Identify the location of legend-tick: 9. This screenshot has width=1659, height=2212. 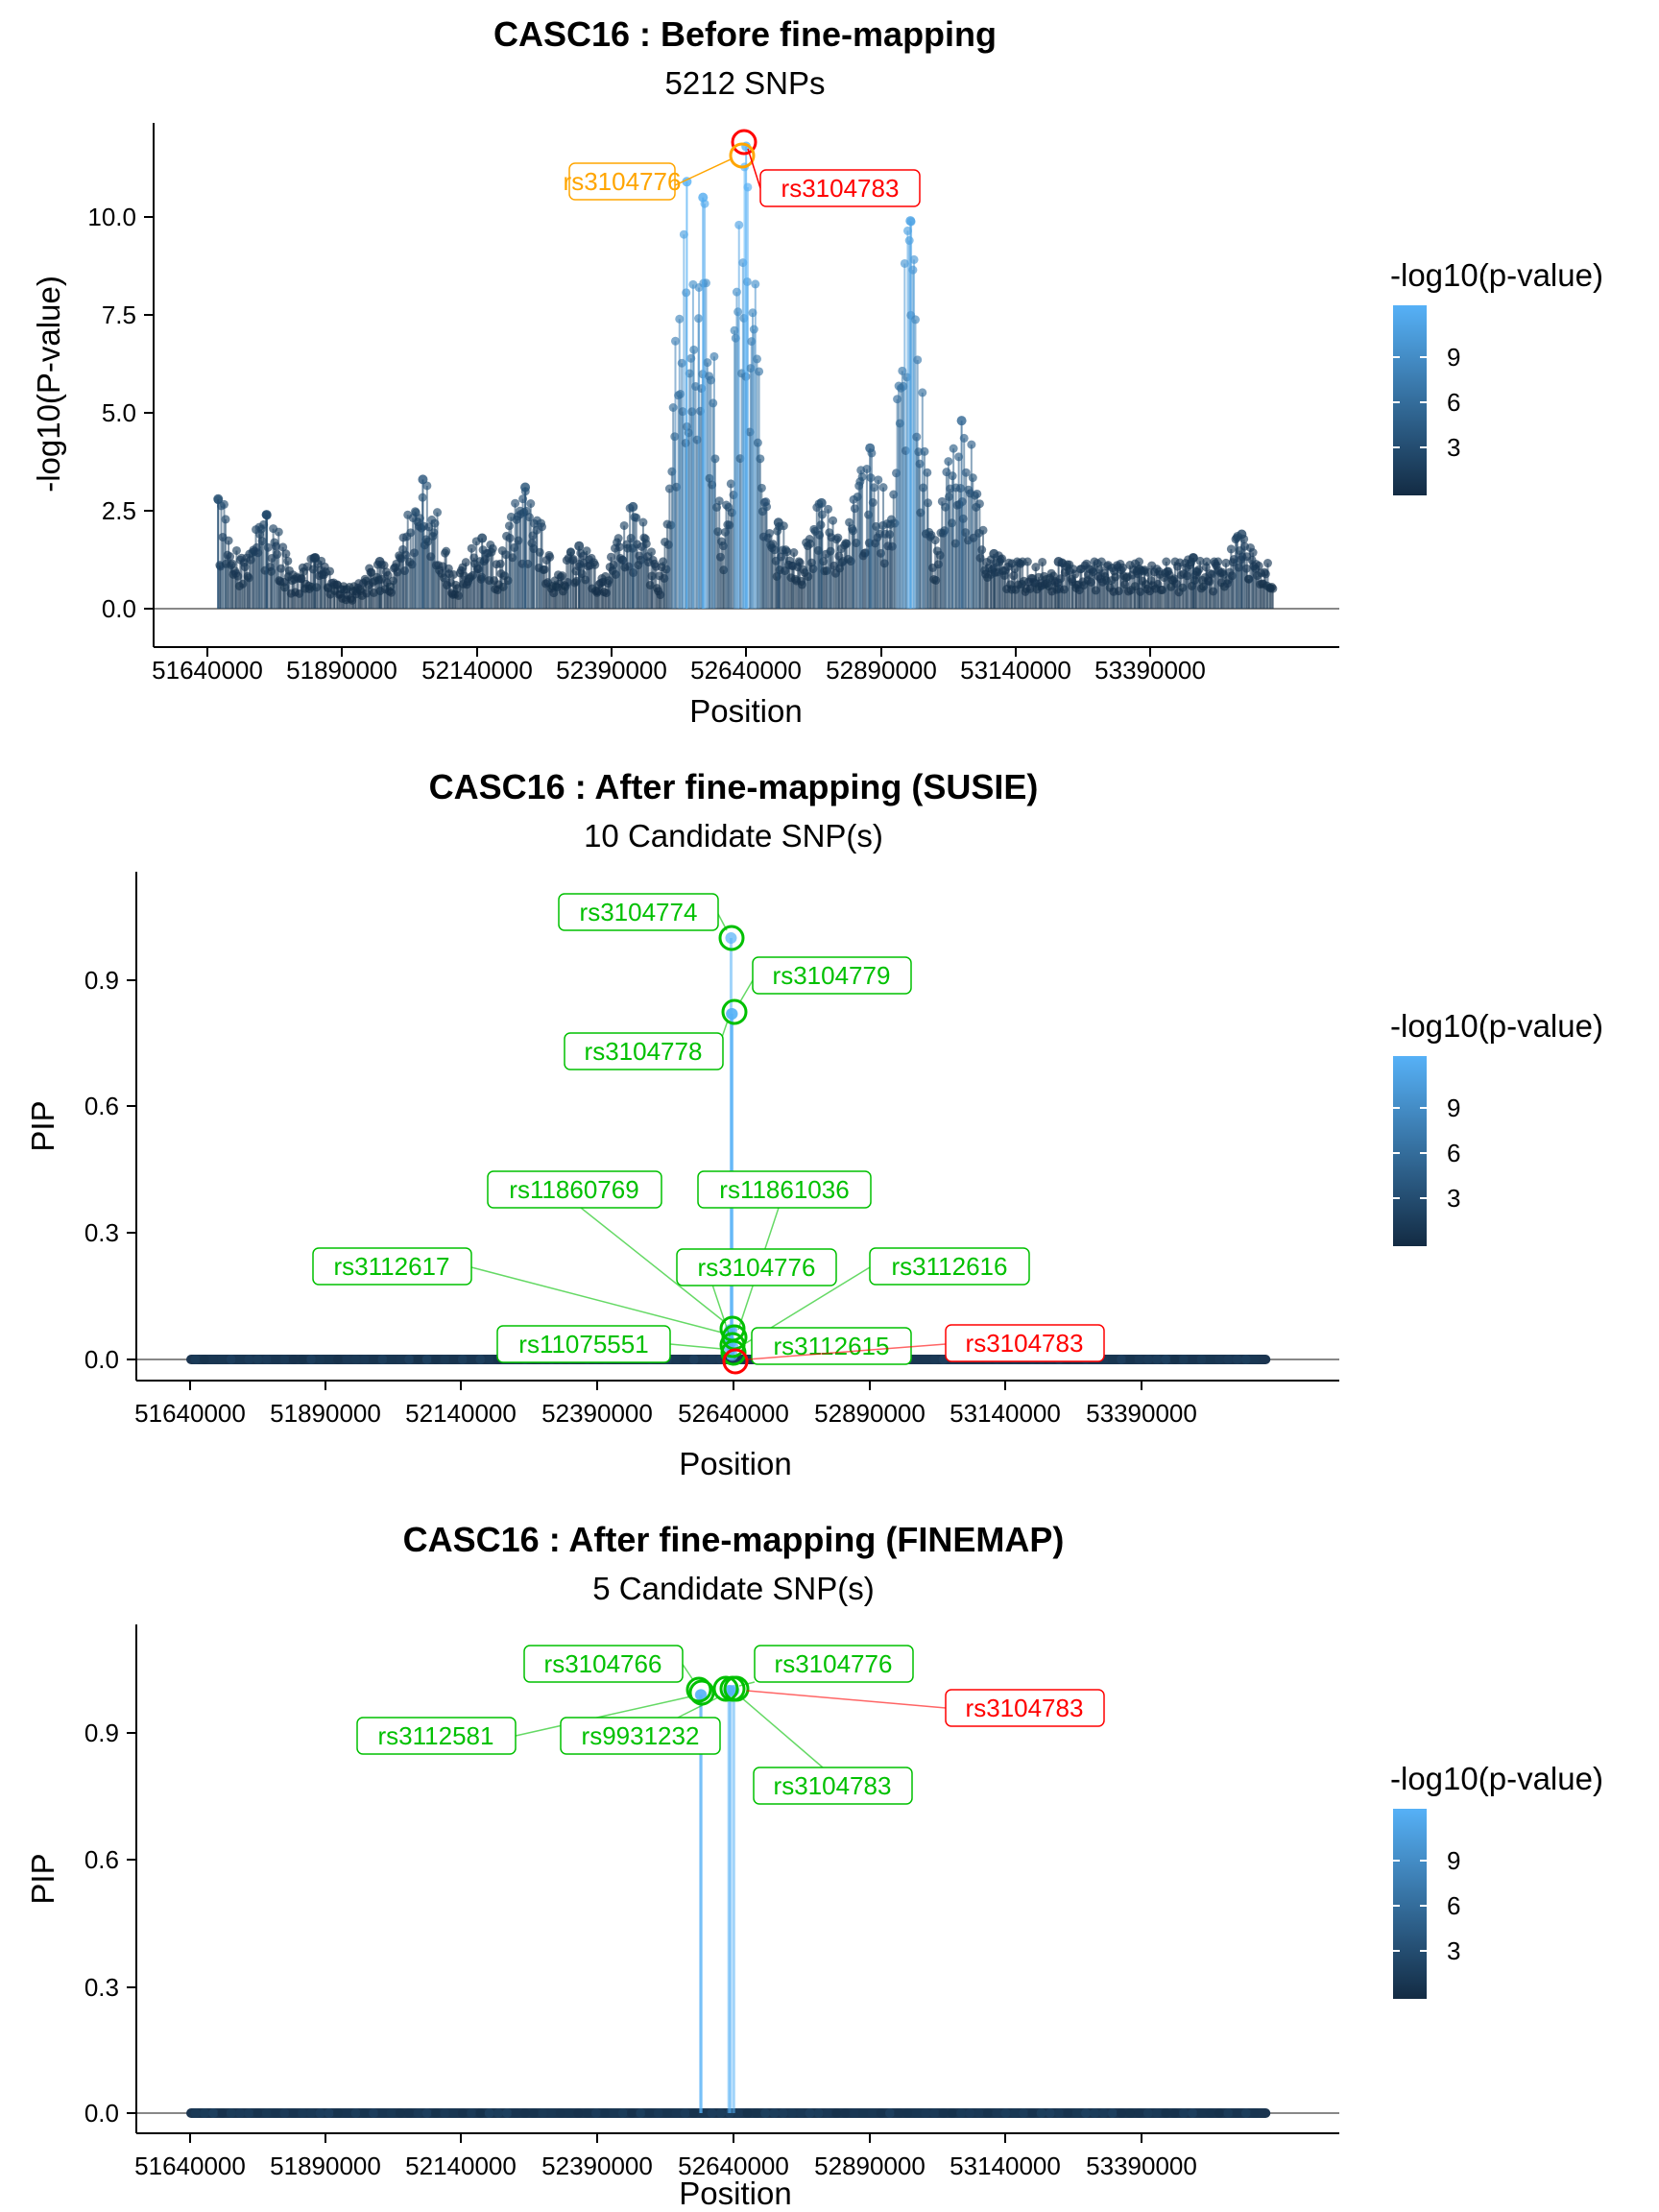
(1426, 1108).